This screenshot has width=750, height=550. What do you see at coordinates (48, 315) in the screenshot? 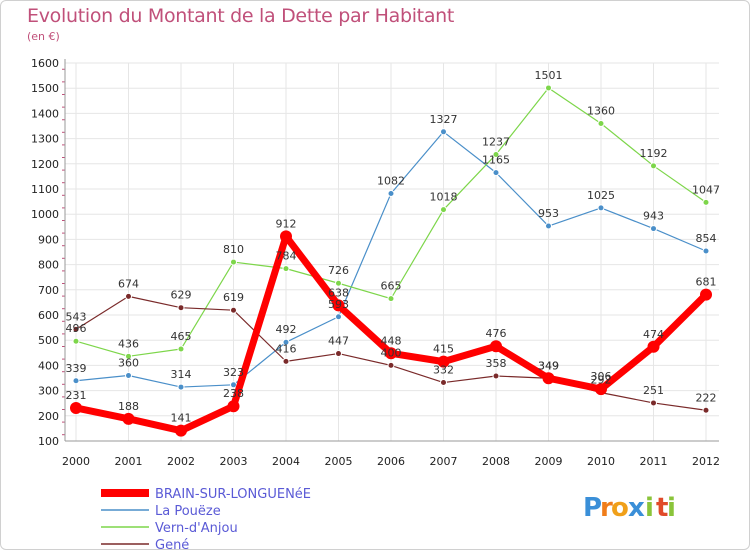
I see `y-tick-label: 600` at bounding box center [48, 315].